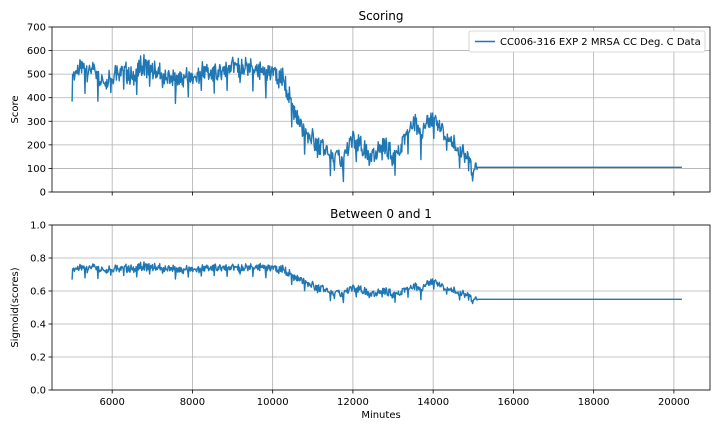 The width and height of the screenshot is (720, 432). I want to click on y-tick-label: 0.0, so click(38, 391).